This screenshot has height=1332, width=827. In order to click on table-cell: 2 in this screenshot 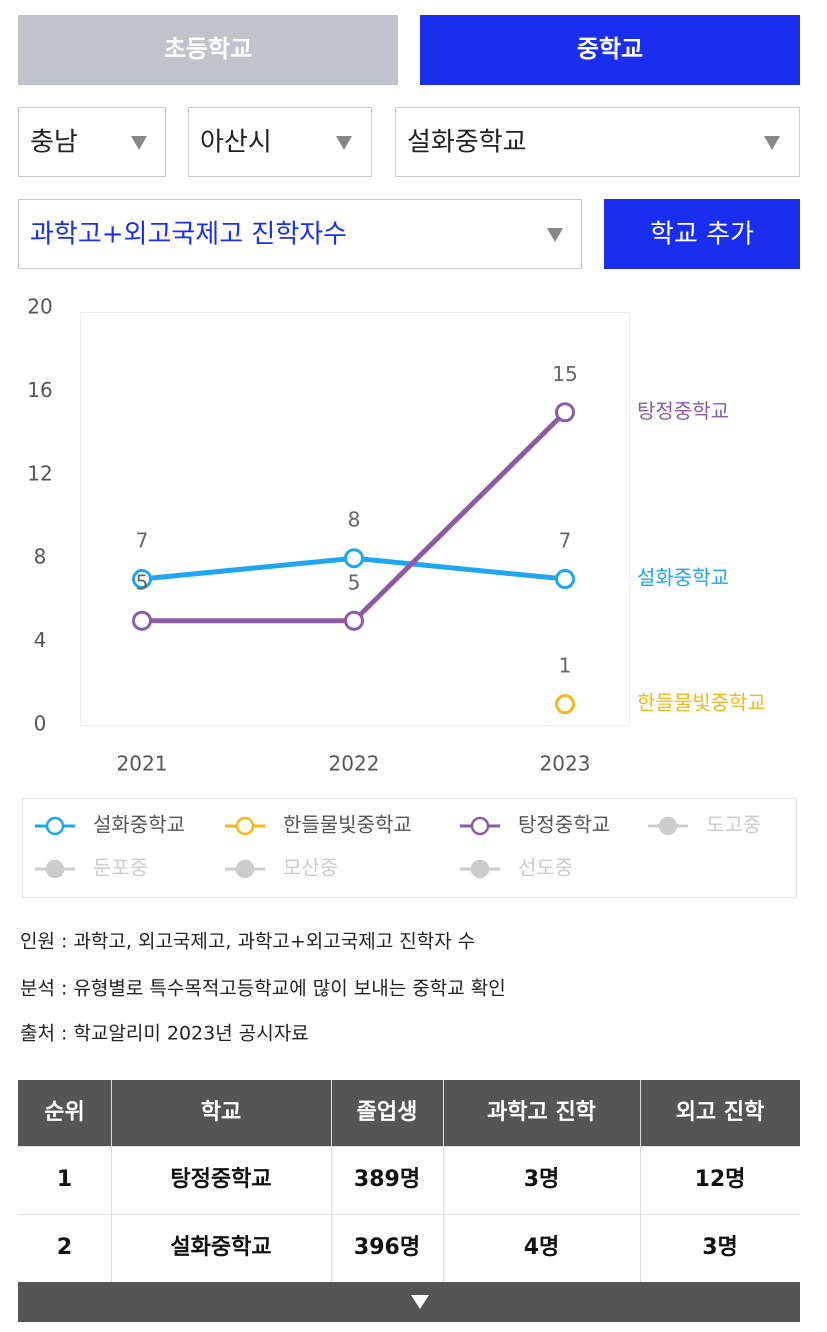, I will do `click(64, 1247)`.